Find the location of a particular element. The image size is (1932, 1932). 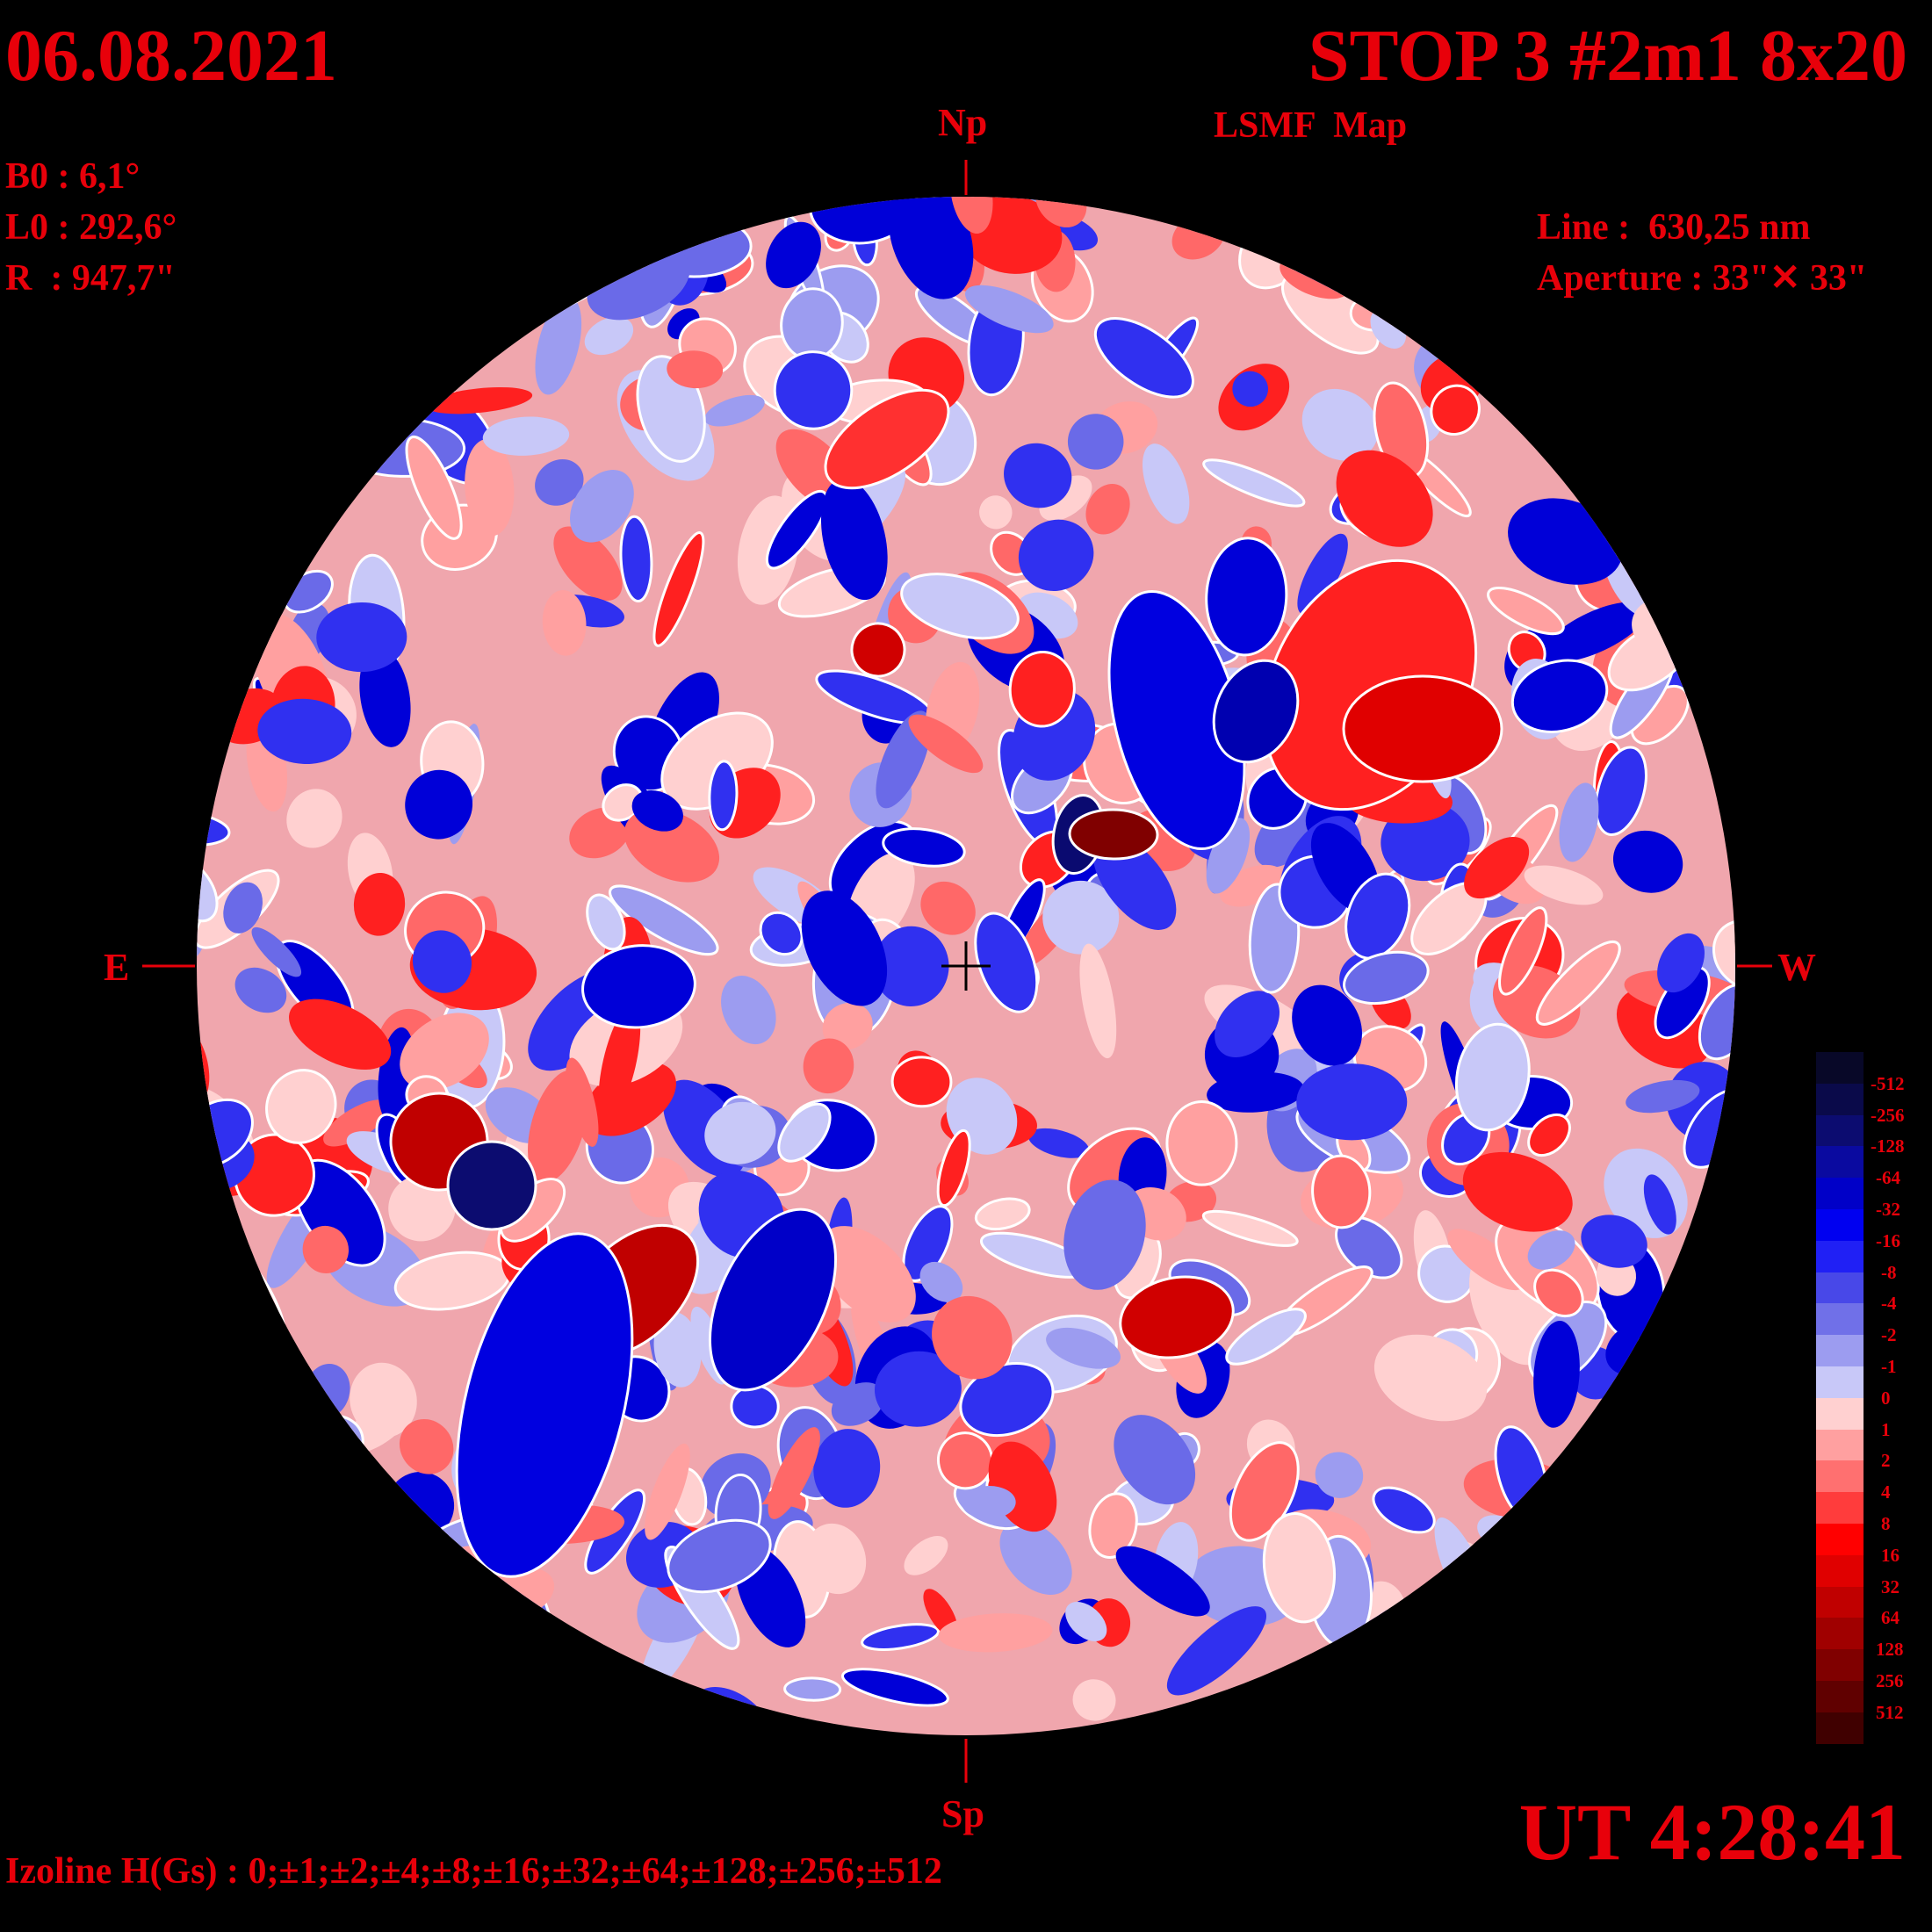

legend-label: -128 is located at coordinates (1888, 1146).